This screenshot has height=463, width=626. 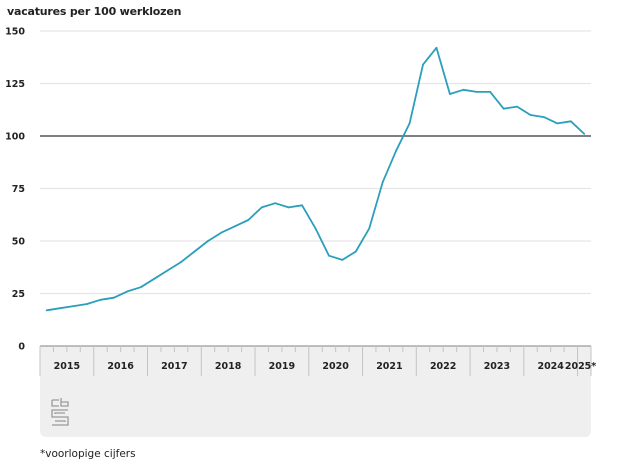 I want to click on y-tick-label: 50, so click(x=19, y=242).